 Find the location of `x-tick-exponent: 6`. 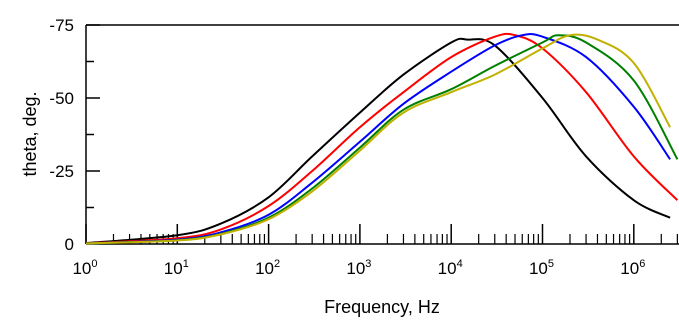

x-tick-exponent: 6 is located at coordinates (642, 264).